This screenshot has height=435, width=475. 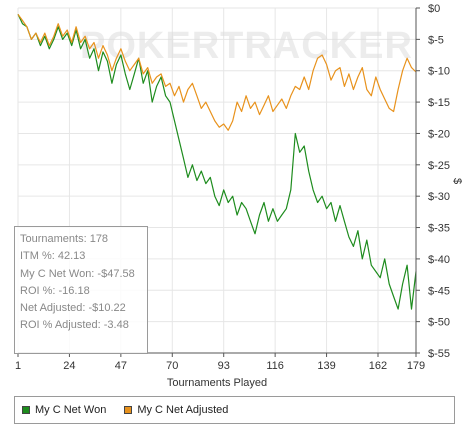 What do you see at coordinates (53, 256) in the screenshot?
I see `stat-itm: ITM %: 42.13` at bounding box center [53, 256].